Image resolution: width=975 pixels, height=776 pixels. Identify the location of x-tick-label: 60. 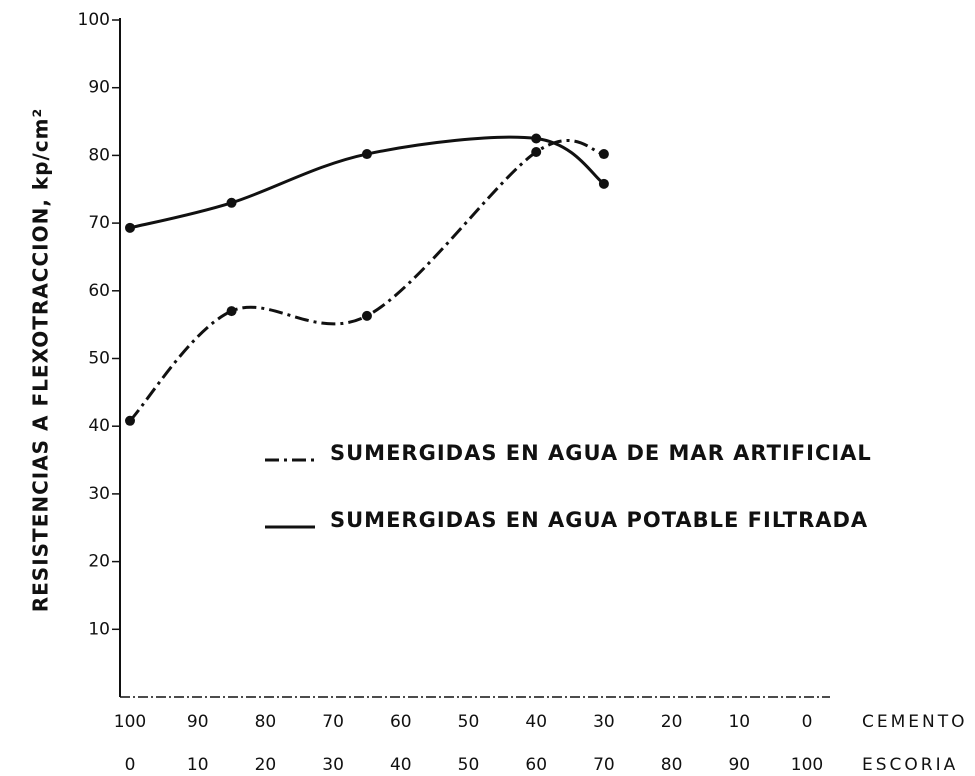
(536, 765).